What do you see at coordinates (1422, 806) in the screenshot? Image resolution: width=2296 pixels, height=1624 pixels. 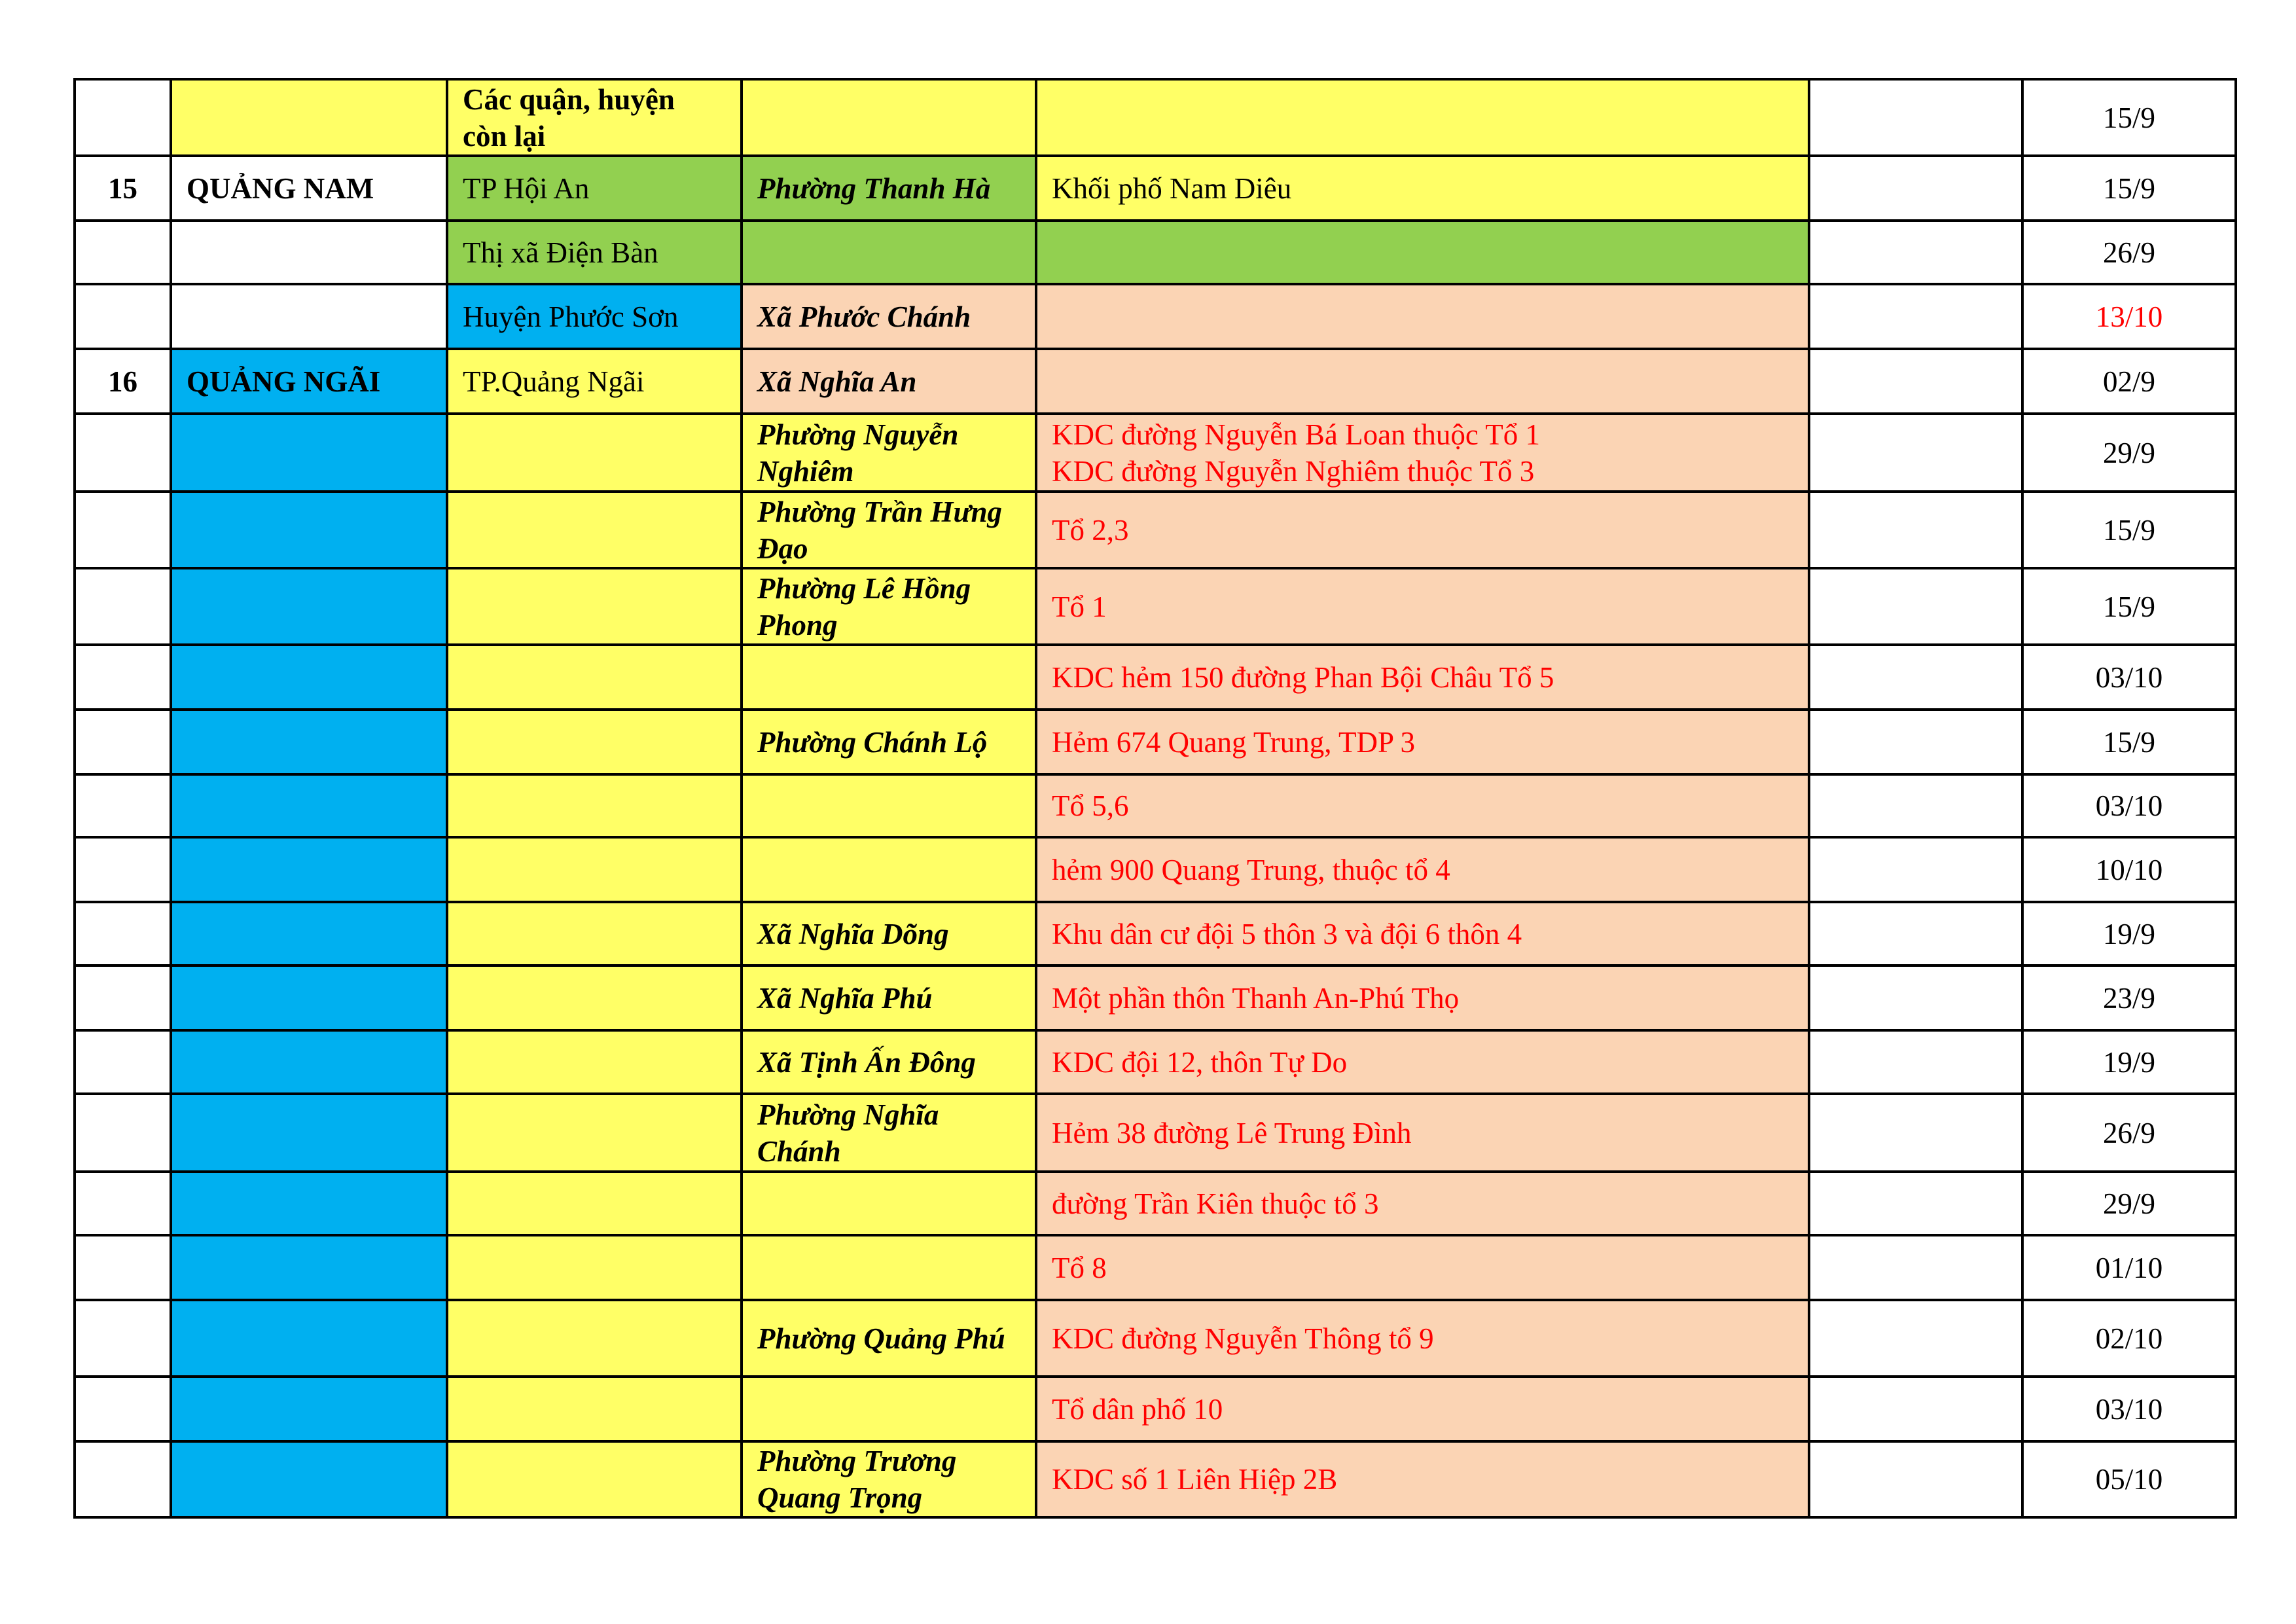 I see `area-cell: Tổ 5,6` at bounding box center [1422, 806].